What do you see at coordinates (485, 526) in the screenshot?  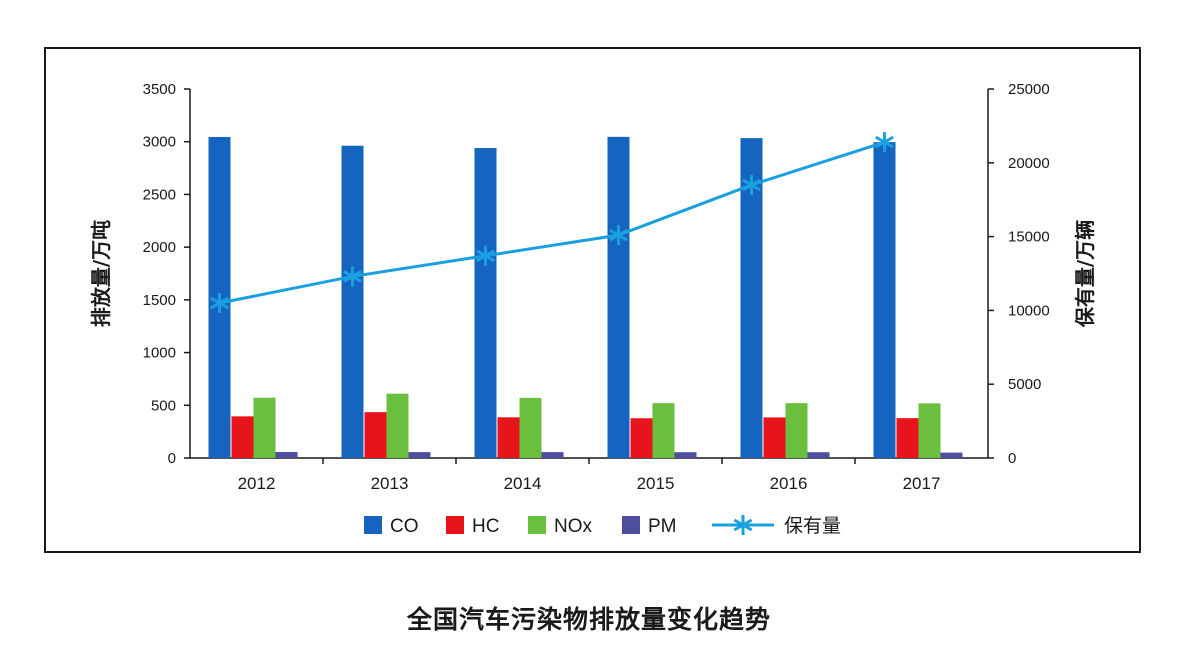 I see `legend-label-hc: HC` at bounding box center [485, 526].